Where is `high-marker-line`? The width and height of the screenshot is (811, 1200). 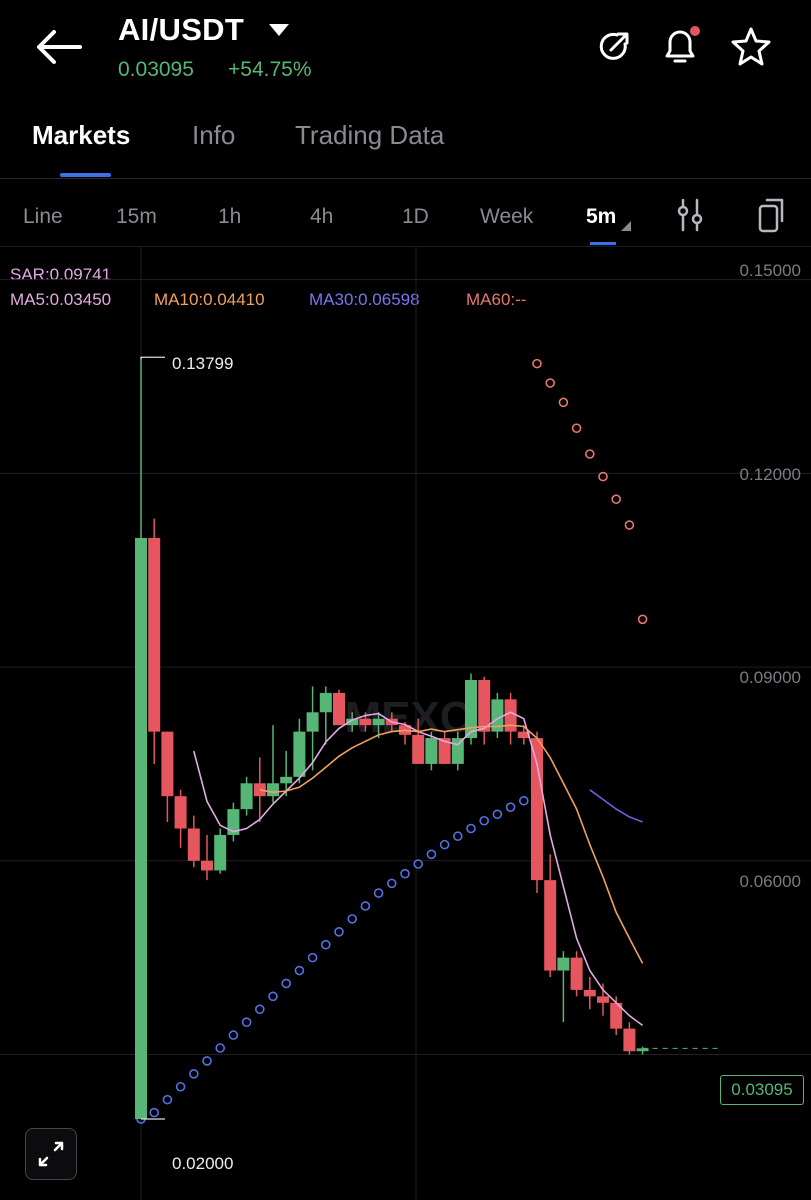
high-marker-line is located at coordinates (152, 358).